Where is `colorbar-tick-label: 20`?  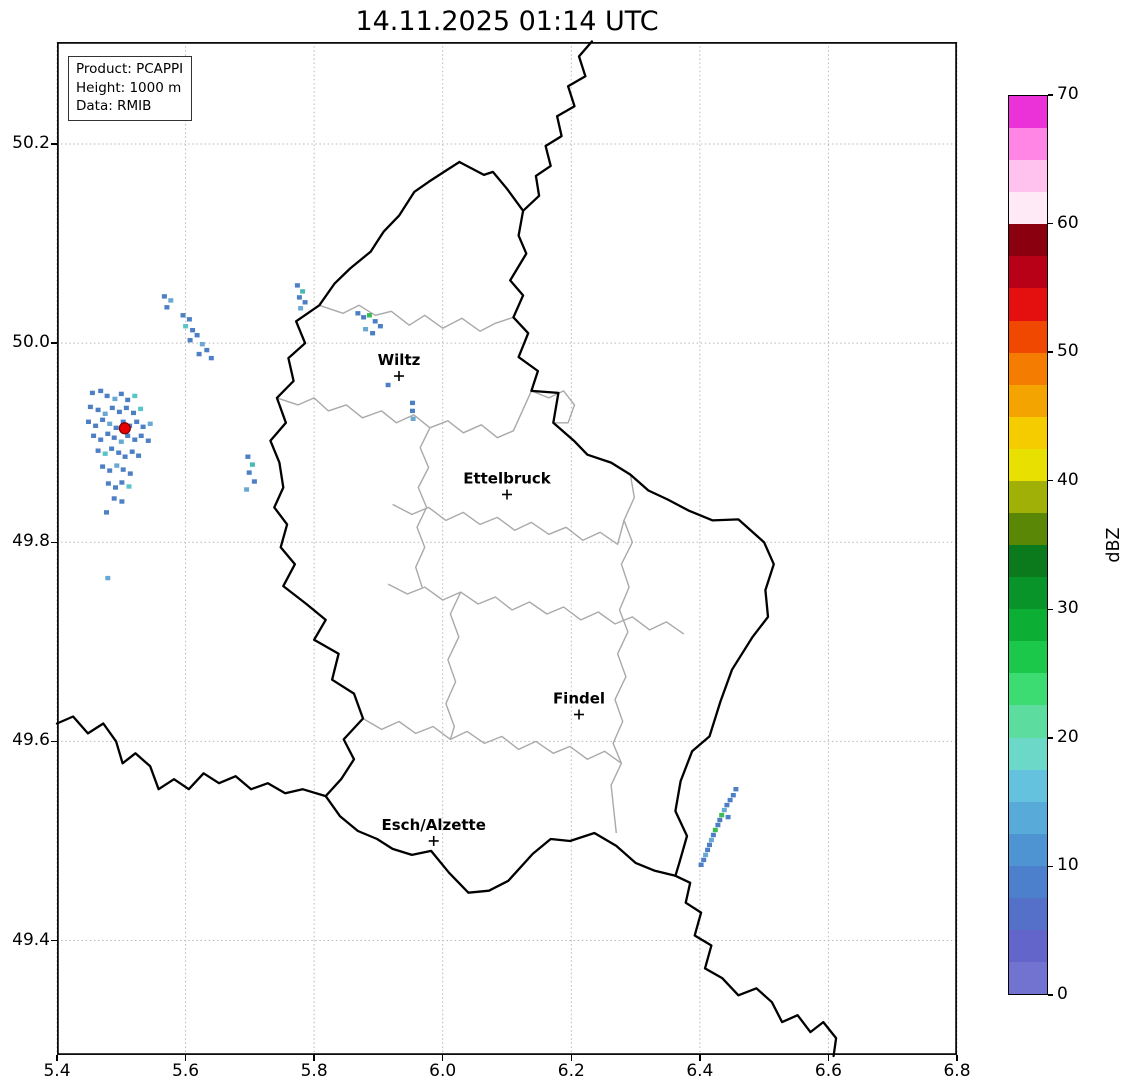 colorbar-tick-label: 20 is located at coordinates (1068, 736).